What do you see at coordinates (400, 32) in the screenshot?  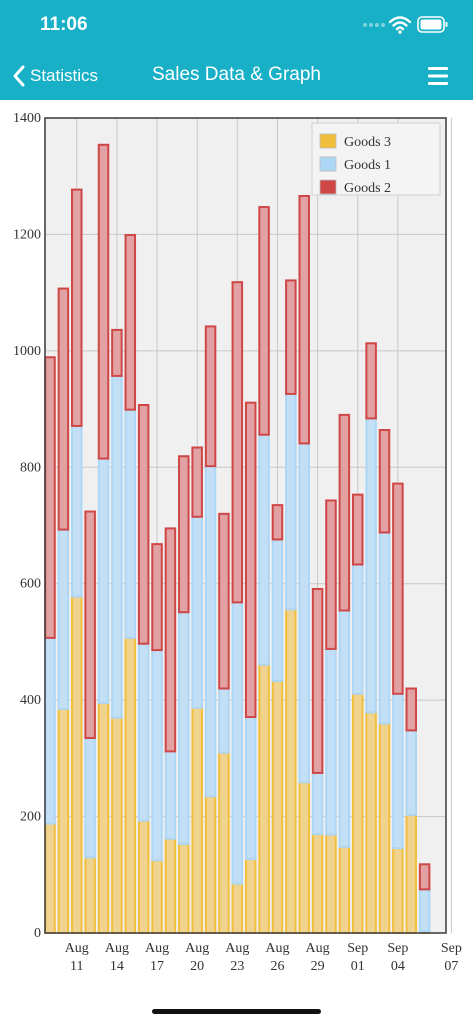 I see `wifi-icon-dot` at bounding box center [400, 32].